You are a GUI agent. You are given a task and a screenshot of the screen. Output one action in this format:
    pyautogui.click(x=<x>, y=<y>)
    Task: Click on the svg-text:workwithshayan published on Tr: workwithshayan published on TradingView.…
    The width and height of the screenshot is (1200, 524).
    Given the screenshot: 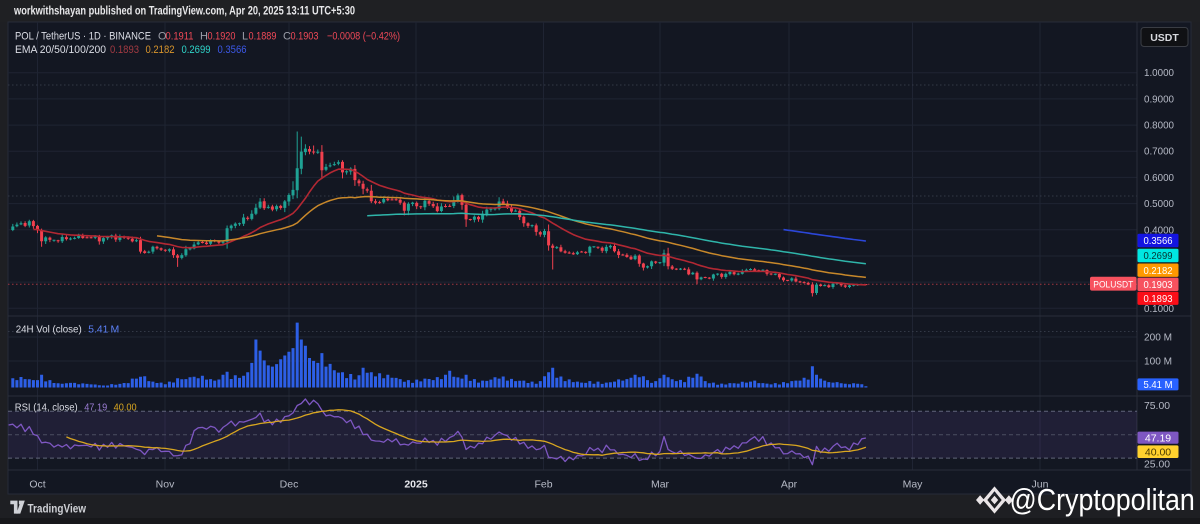 What is the action you would take?
    pyautogui.click(x=184, y=12)
    